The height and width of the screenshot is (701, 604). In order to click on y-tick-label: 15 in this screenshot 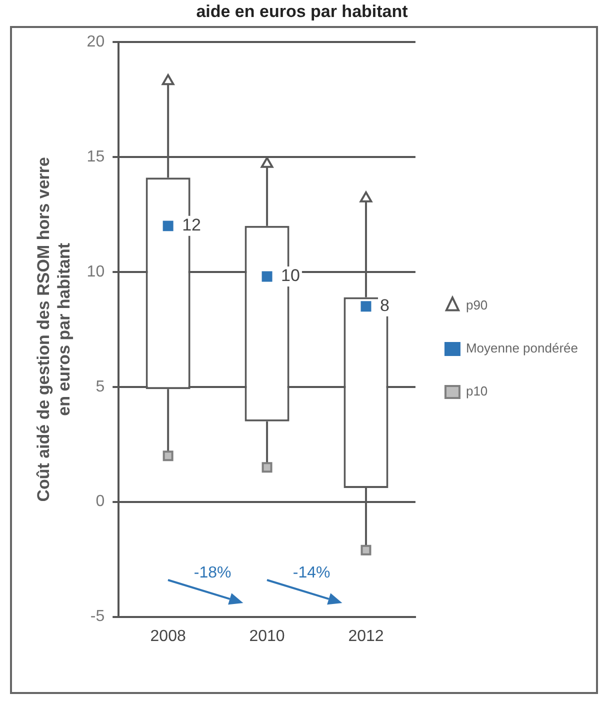, I will do `click(95, 157)`.